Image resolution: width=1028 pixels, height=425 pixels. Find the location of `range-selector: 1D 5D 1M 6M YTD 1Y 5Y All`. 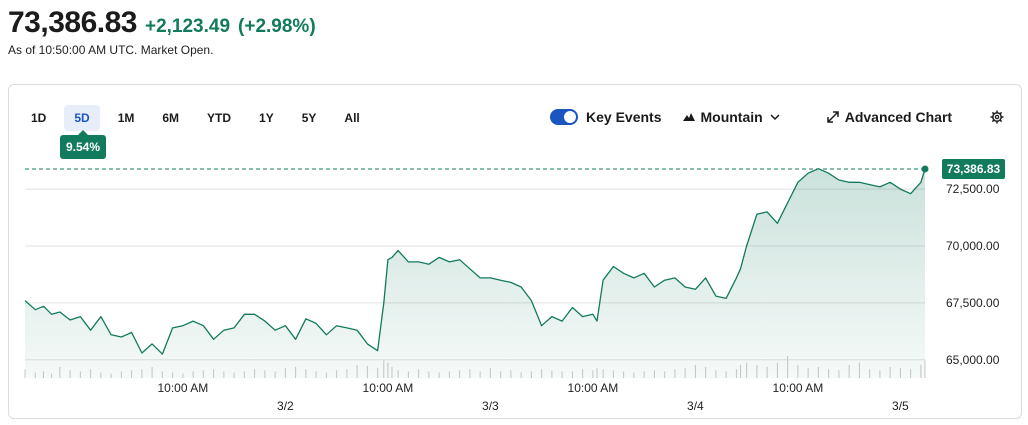

range-selector: 1D 5D 1M 6M YTD 1Y 5Y All is located at coordinates (195, 118).